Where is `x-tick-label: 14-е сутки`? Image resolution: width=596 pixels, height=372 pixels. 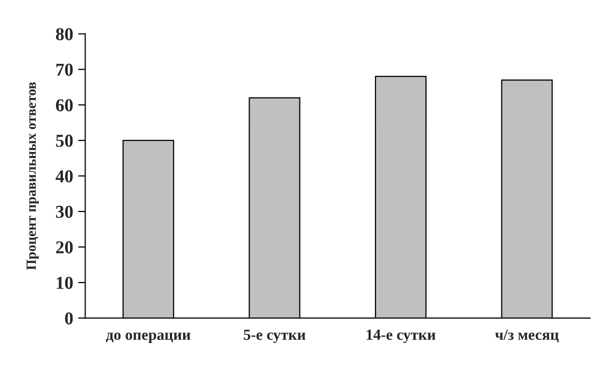
x-tick-label: 14-е сутки is located at coordinates (401, 337).